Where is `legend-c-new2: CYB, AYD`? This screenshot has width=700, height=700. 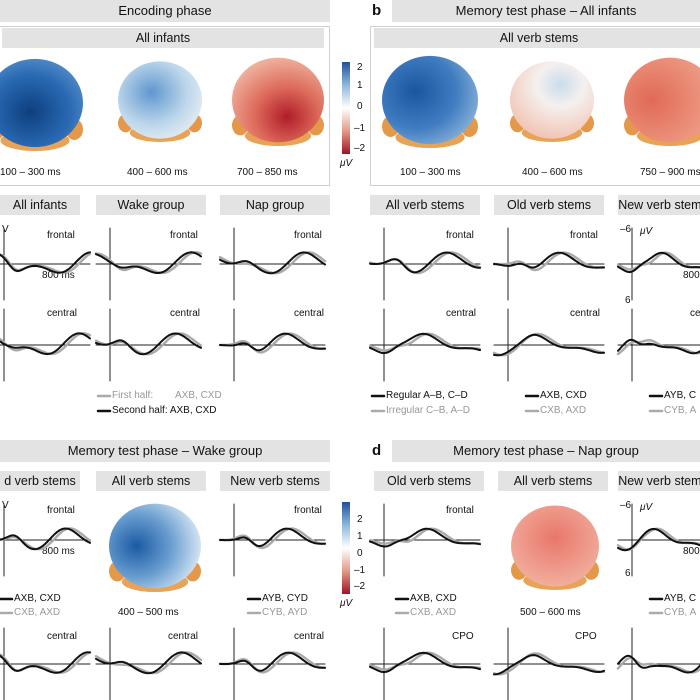 legend-c-new2: CYB, AYD is located at coordinates (285, 612).